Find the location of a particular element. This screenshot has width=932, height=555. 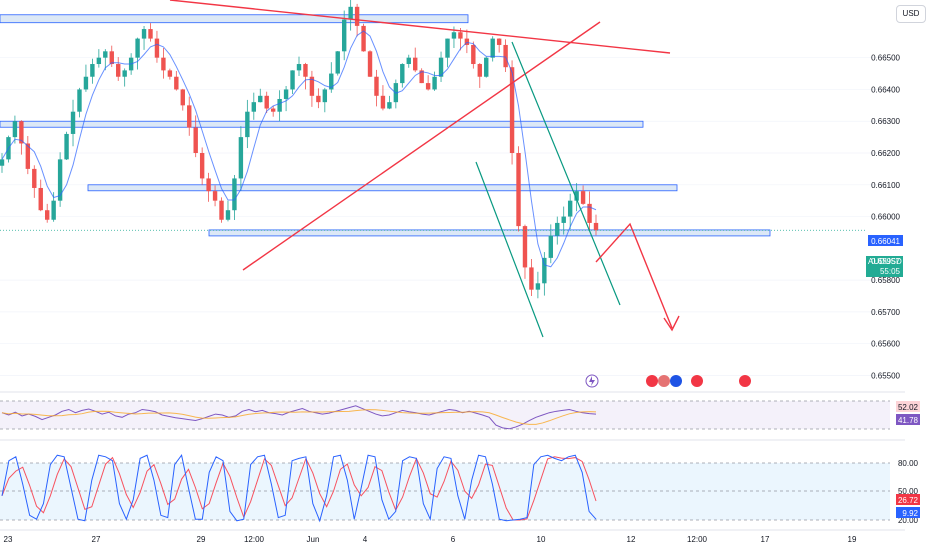

channel-lower-line is located at coordinates (509, 249).